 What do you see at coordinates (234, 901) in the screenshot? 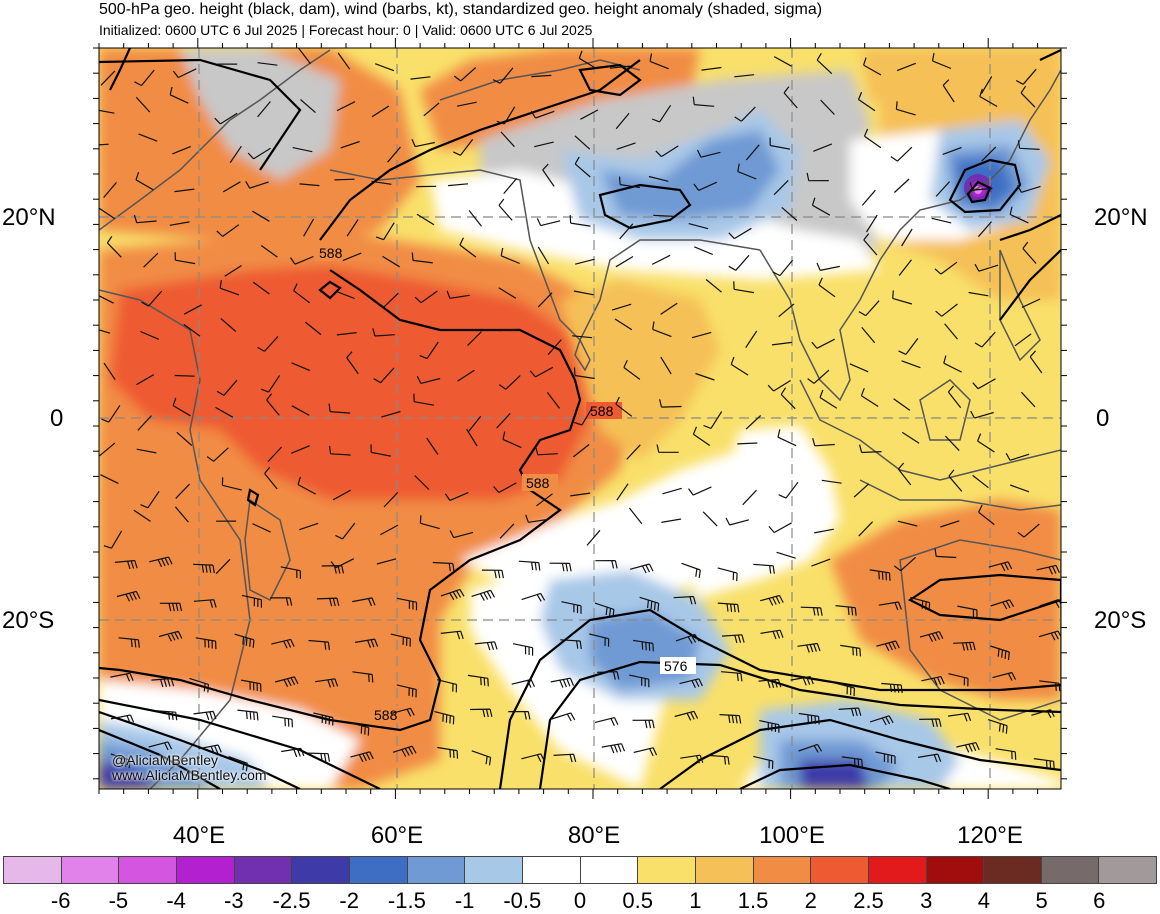
I see `colorbar-tick-label: -3` at bounding box center [234, 901].